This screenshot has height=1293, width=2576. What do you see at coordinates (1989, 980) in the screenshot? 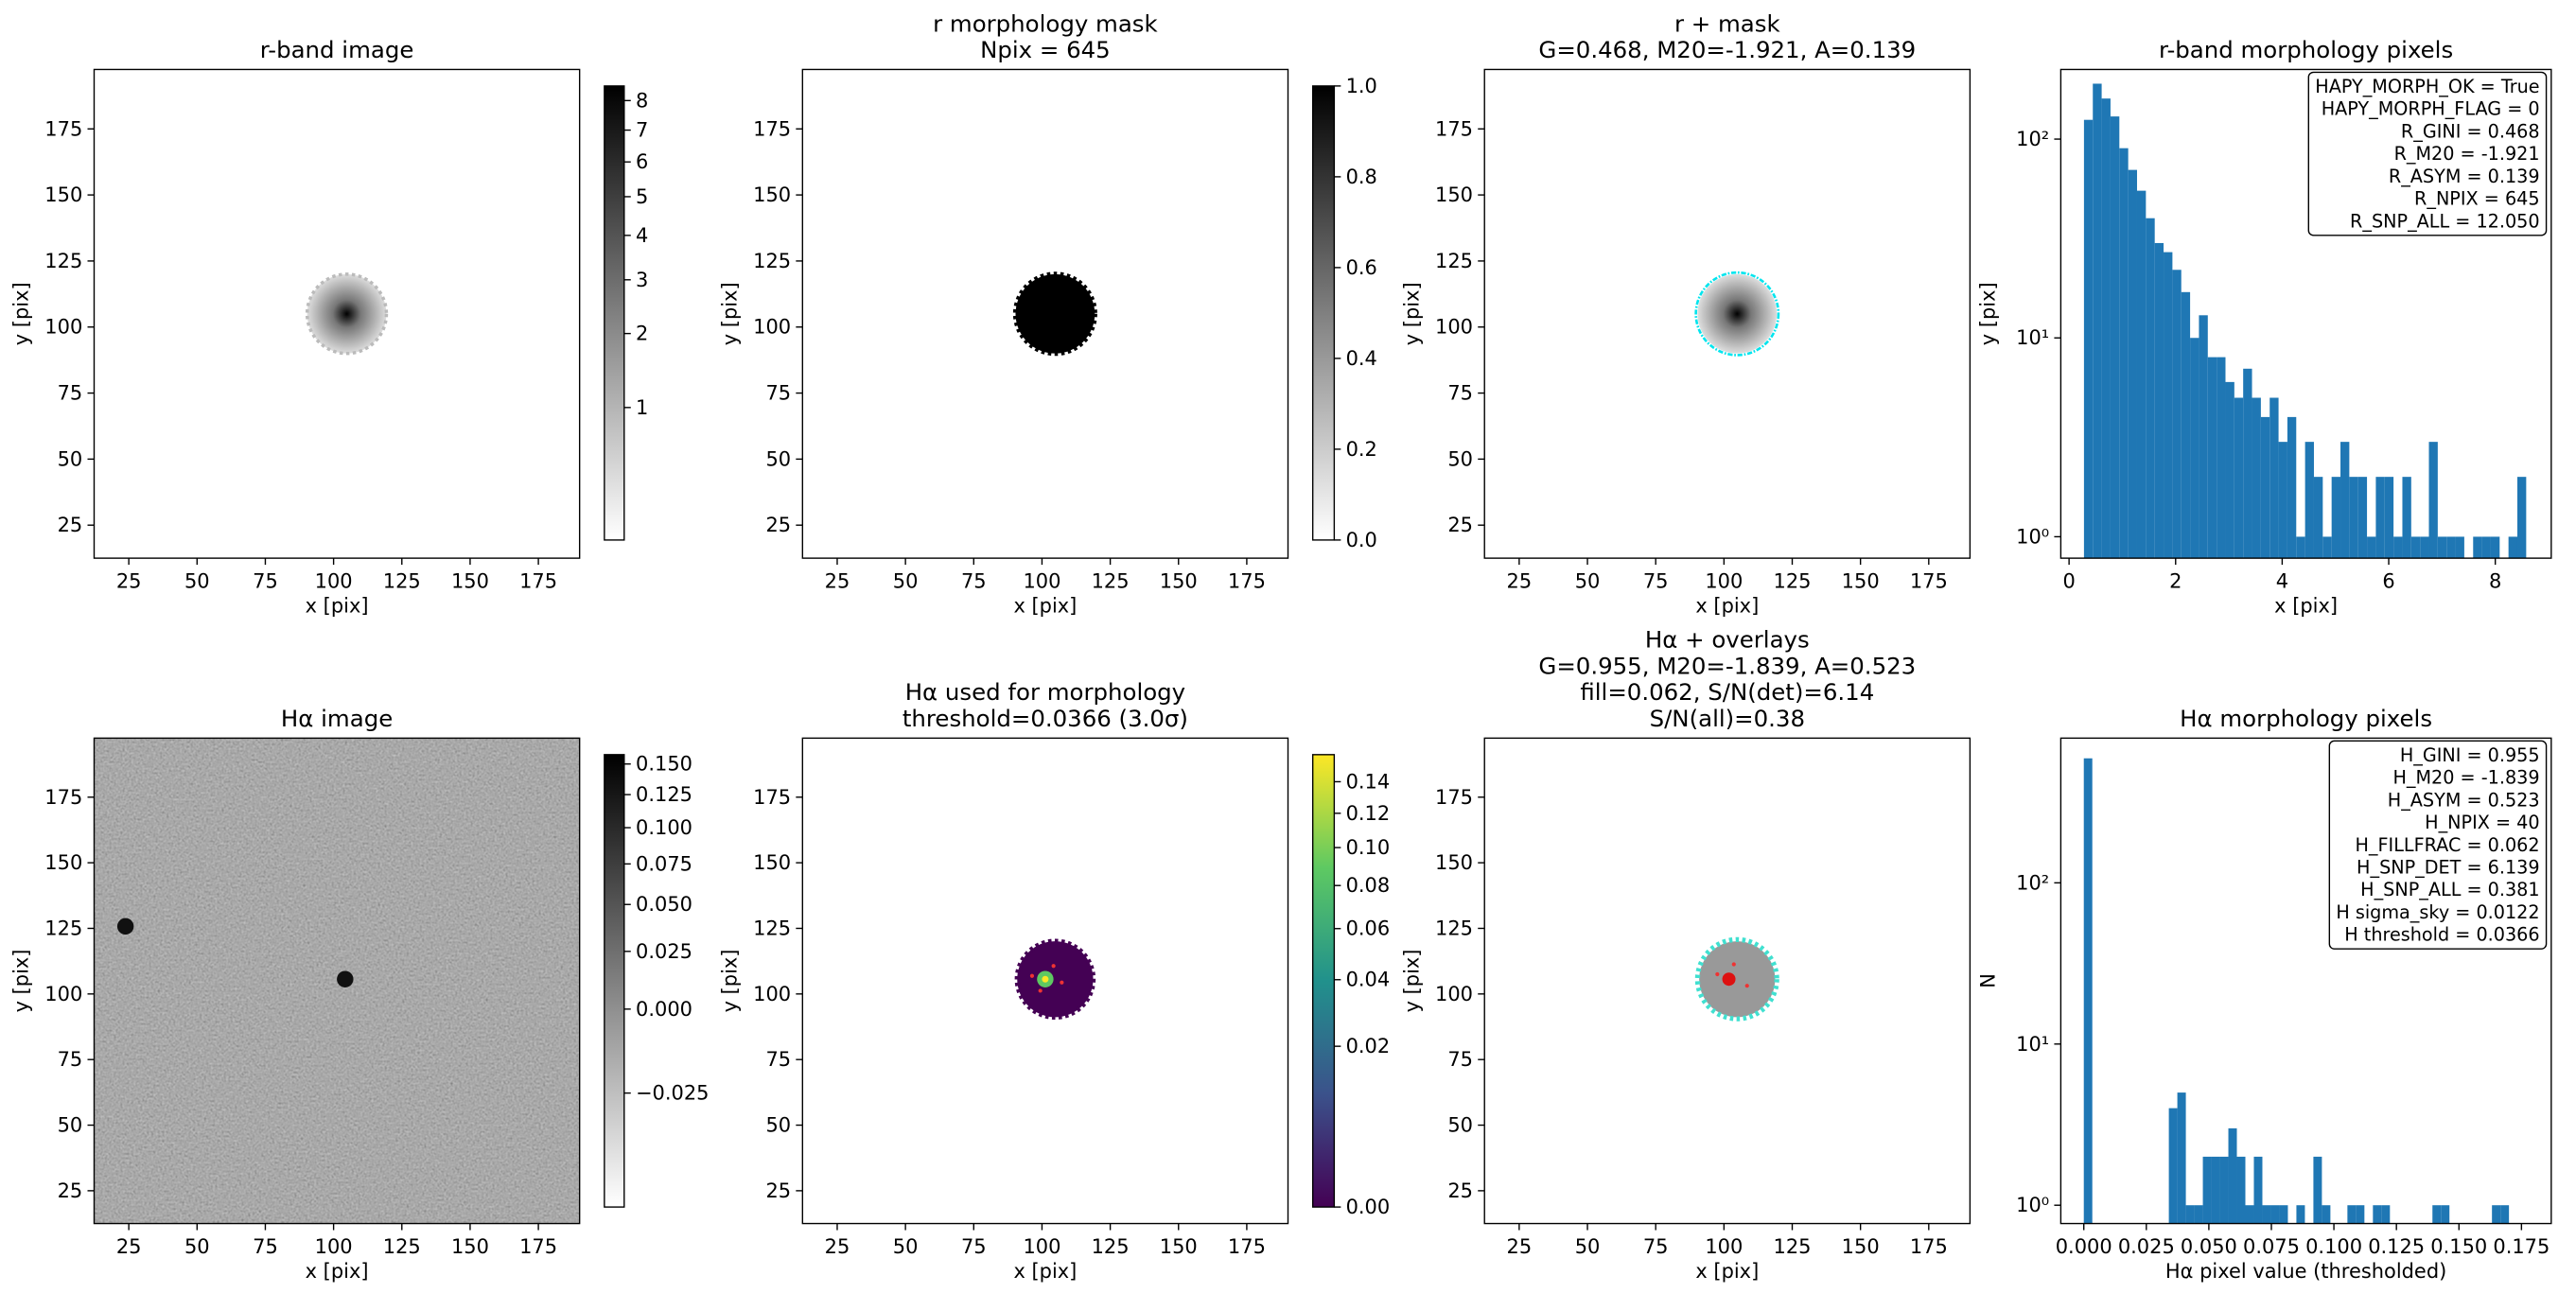
I see `y-axis-label: N` at bounding box center [1989, 980].